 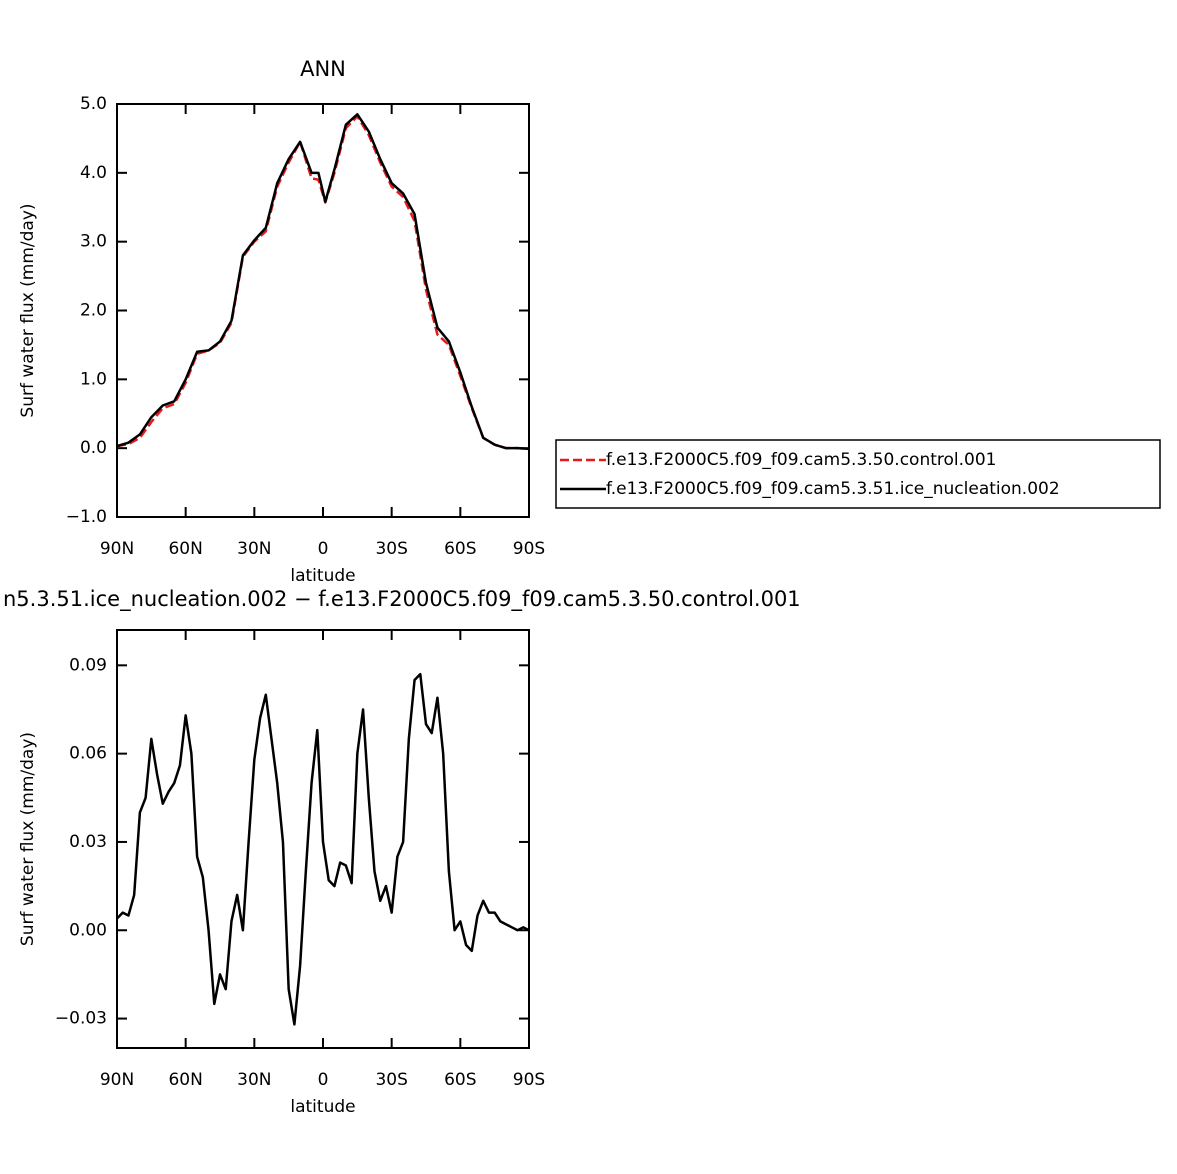 What do you see at coordinates (81, 1019) in the screenshot?
I see `y-tick-label: −0.03` at bounding box center [81, 1019].